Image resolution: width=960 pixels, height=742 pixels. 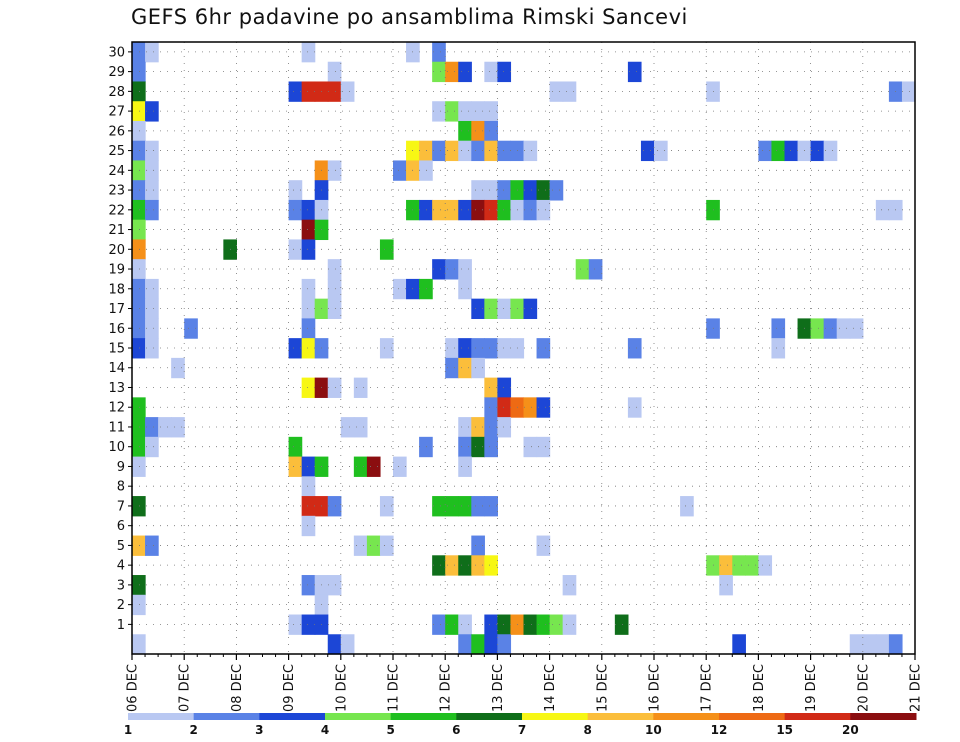 I want to click on y-tick-label: 21, so click(x=116, y=230).